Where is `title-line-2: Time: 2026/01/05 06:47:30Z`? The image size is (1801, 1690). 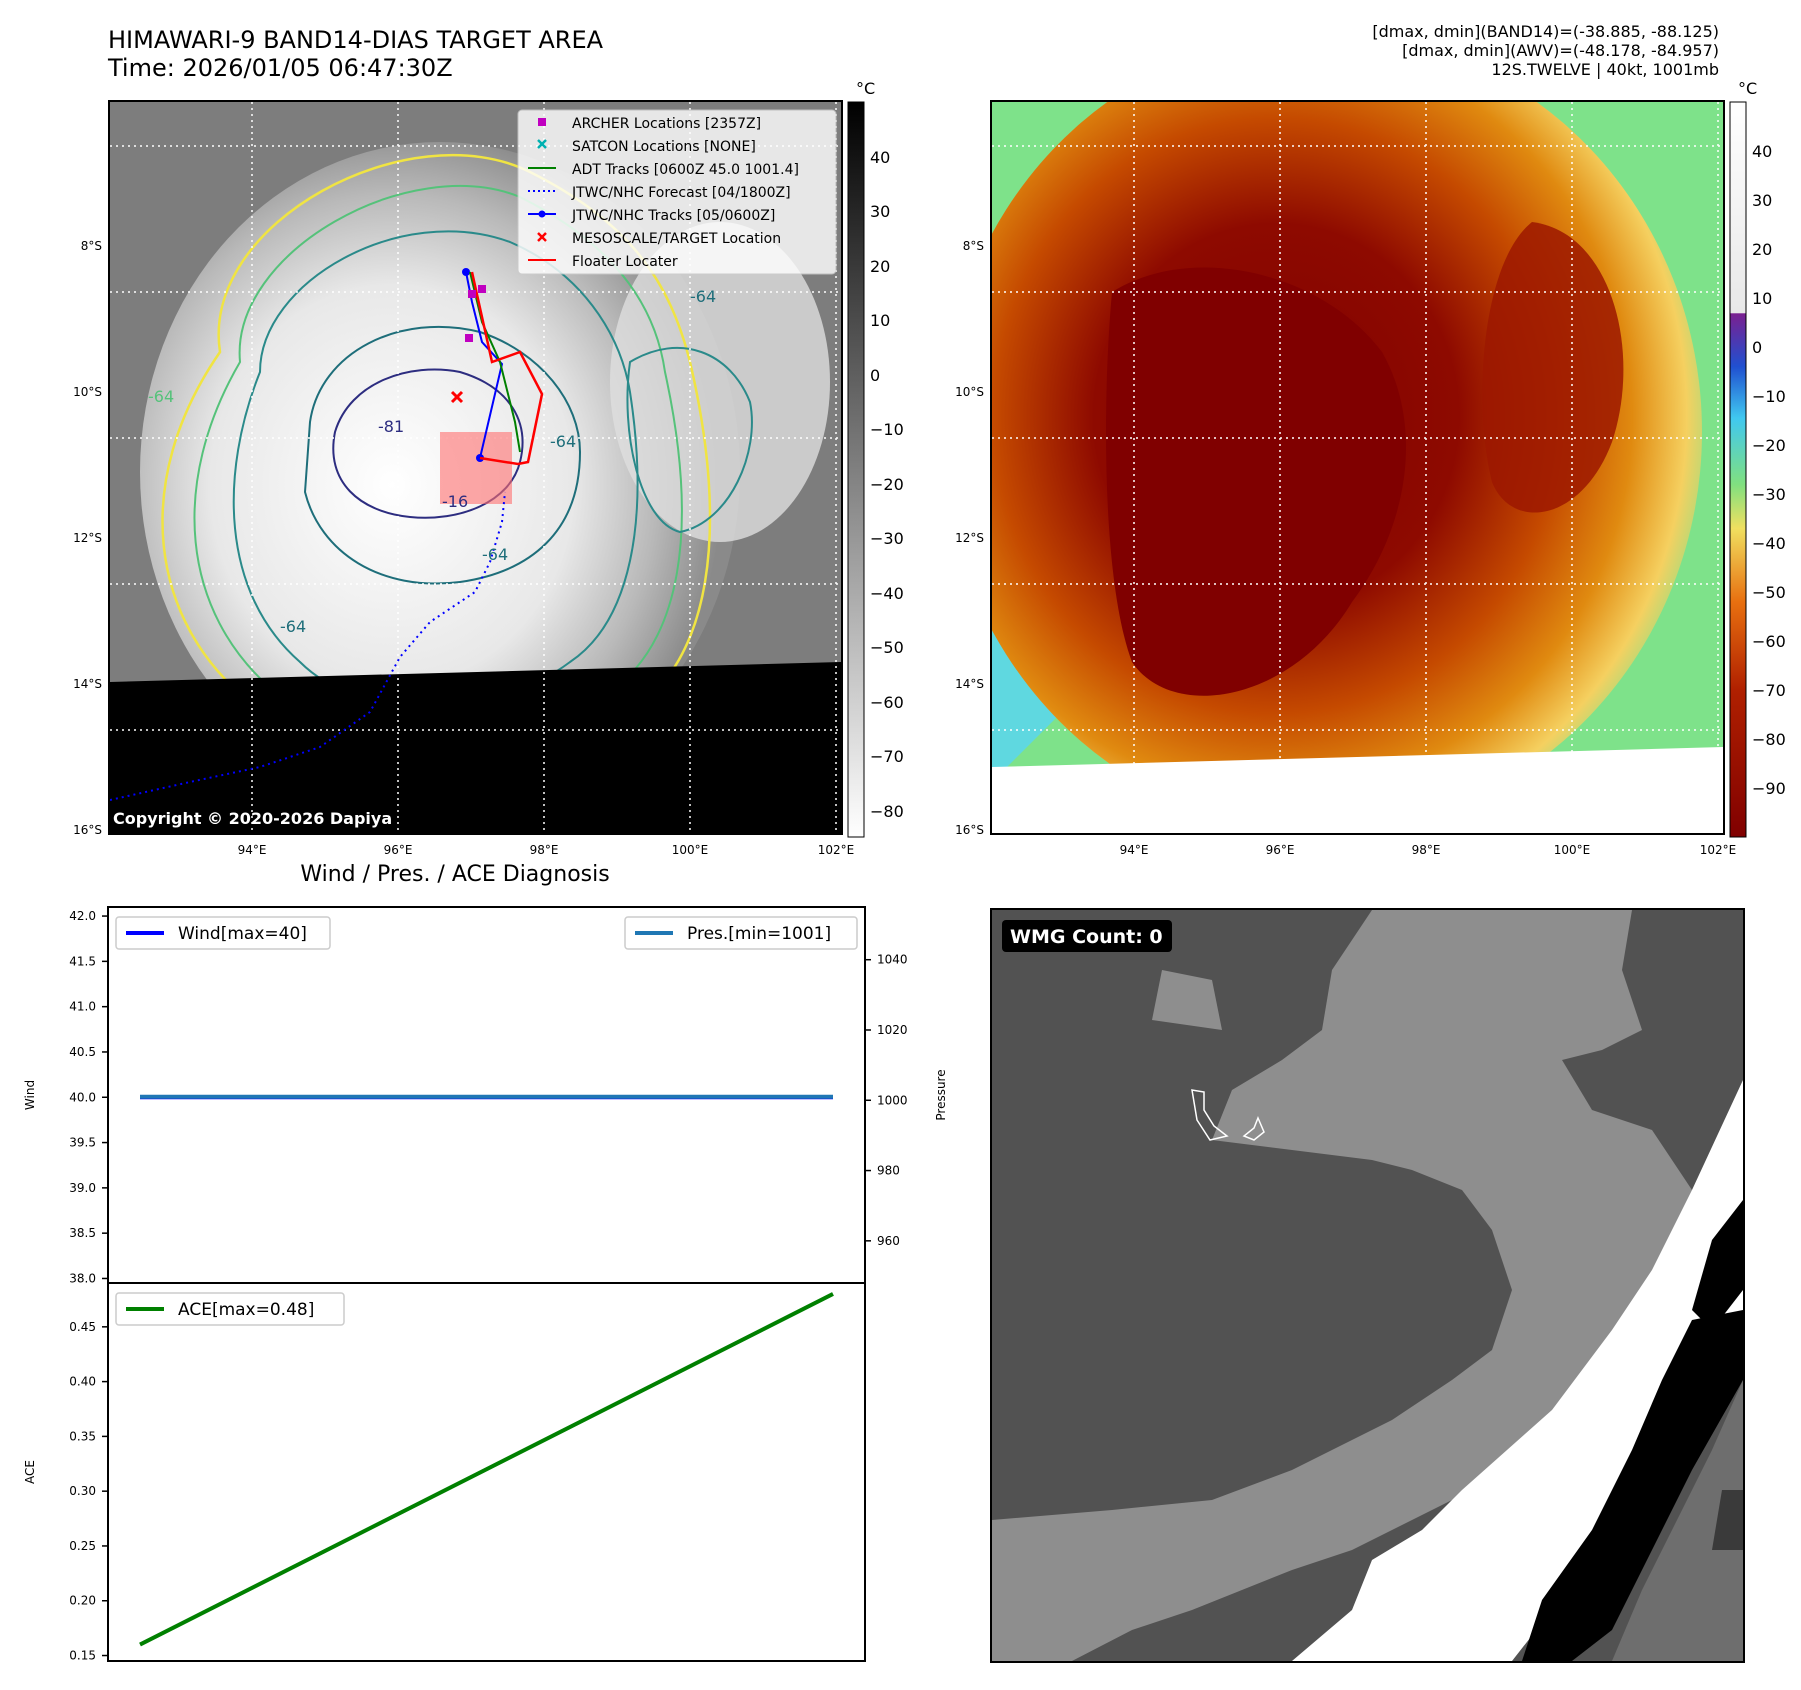 title-line-2: Time: 2026/01/05 06:47:30Z is located at coordinates (280, 68).